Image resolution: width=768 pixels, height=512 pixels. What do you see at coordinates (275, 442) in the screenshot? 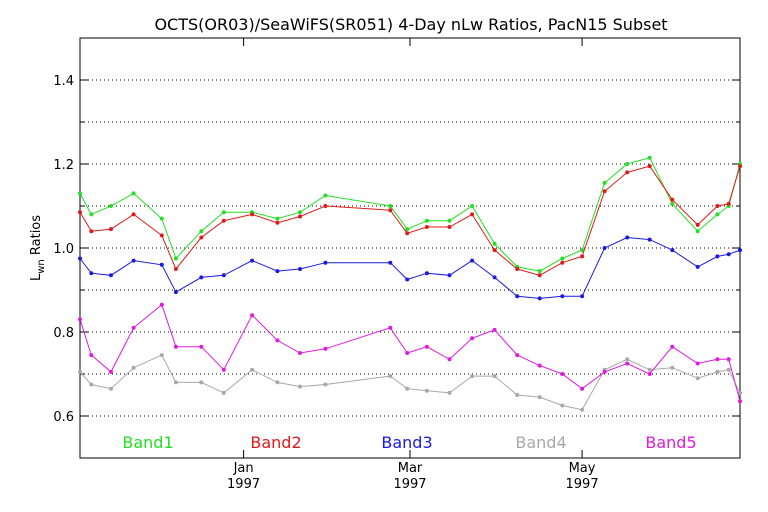
I see `legend-label: Band2` at bounding box center [275, 442].